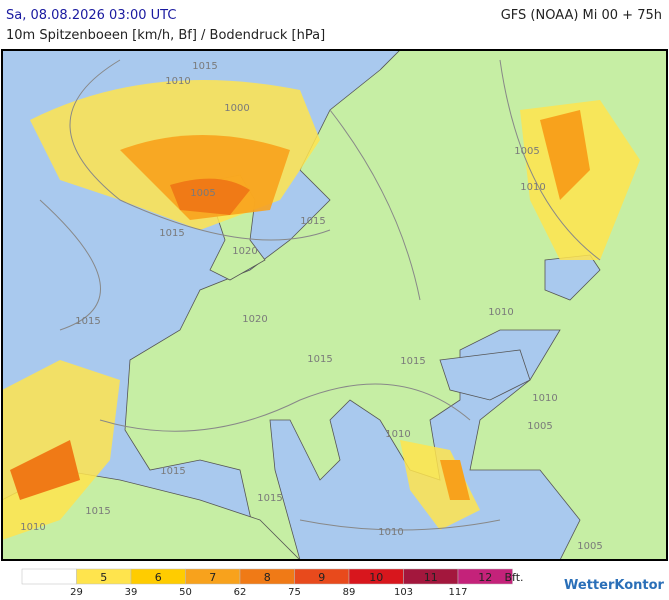 The width and height of the screenshot is (669, 600). I want to click on legend-kmh-label: 117, so click(457, 592).